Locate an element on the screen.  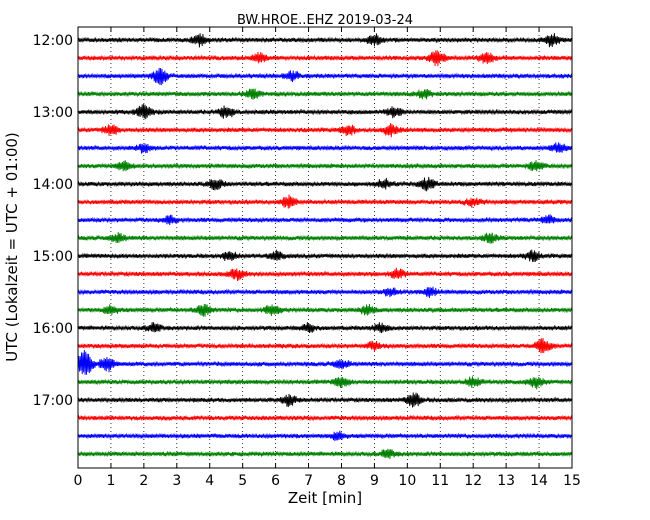
x-tick-label: 13 is located at coordinates (506, 481).